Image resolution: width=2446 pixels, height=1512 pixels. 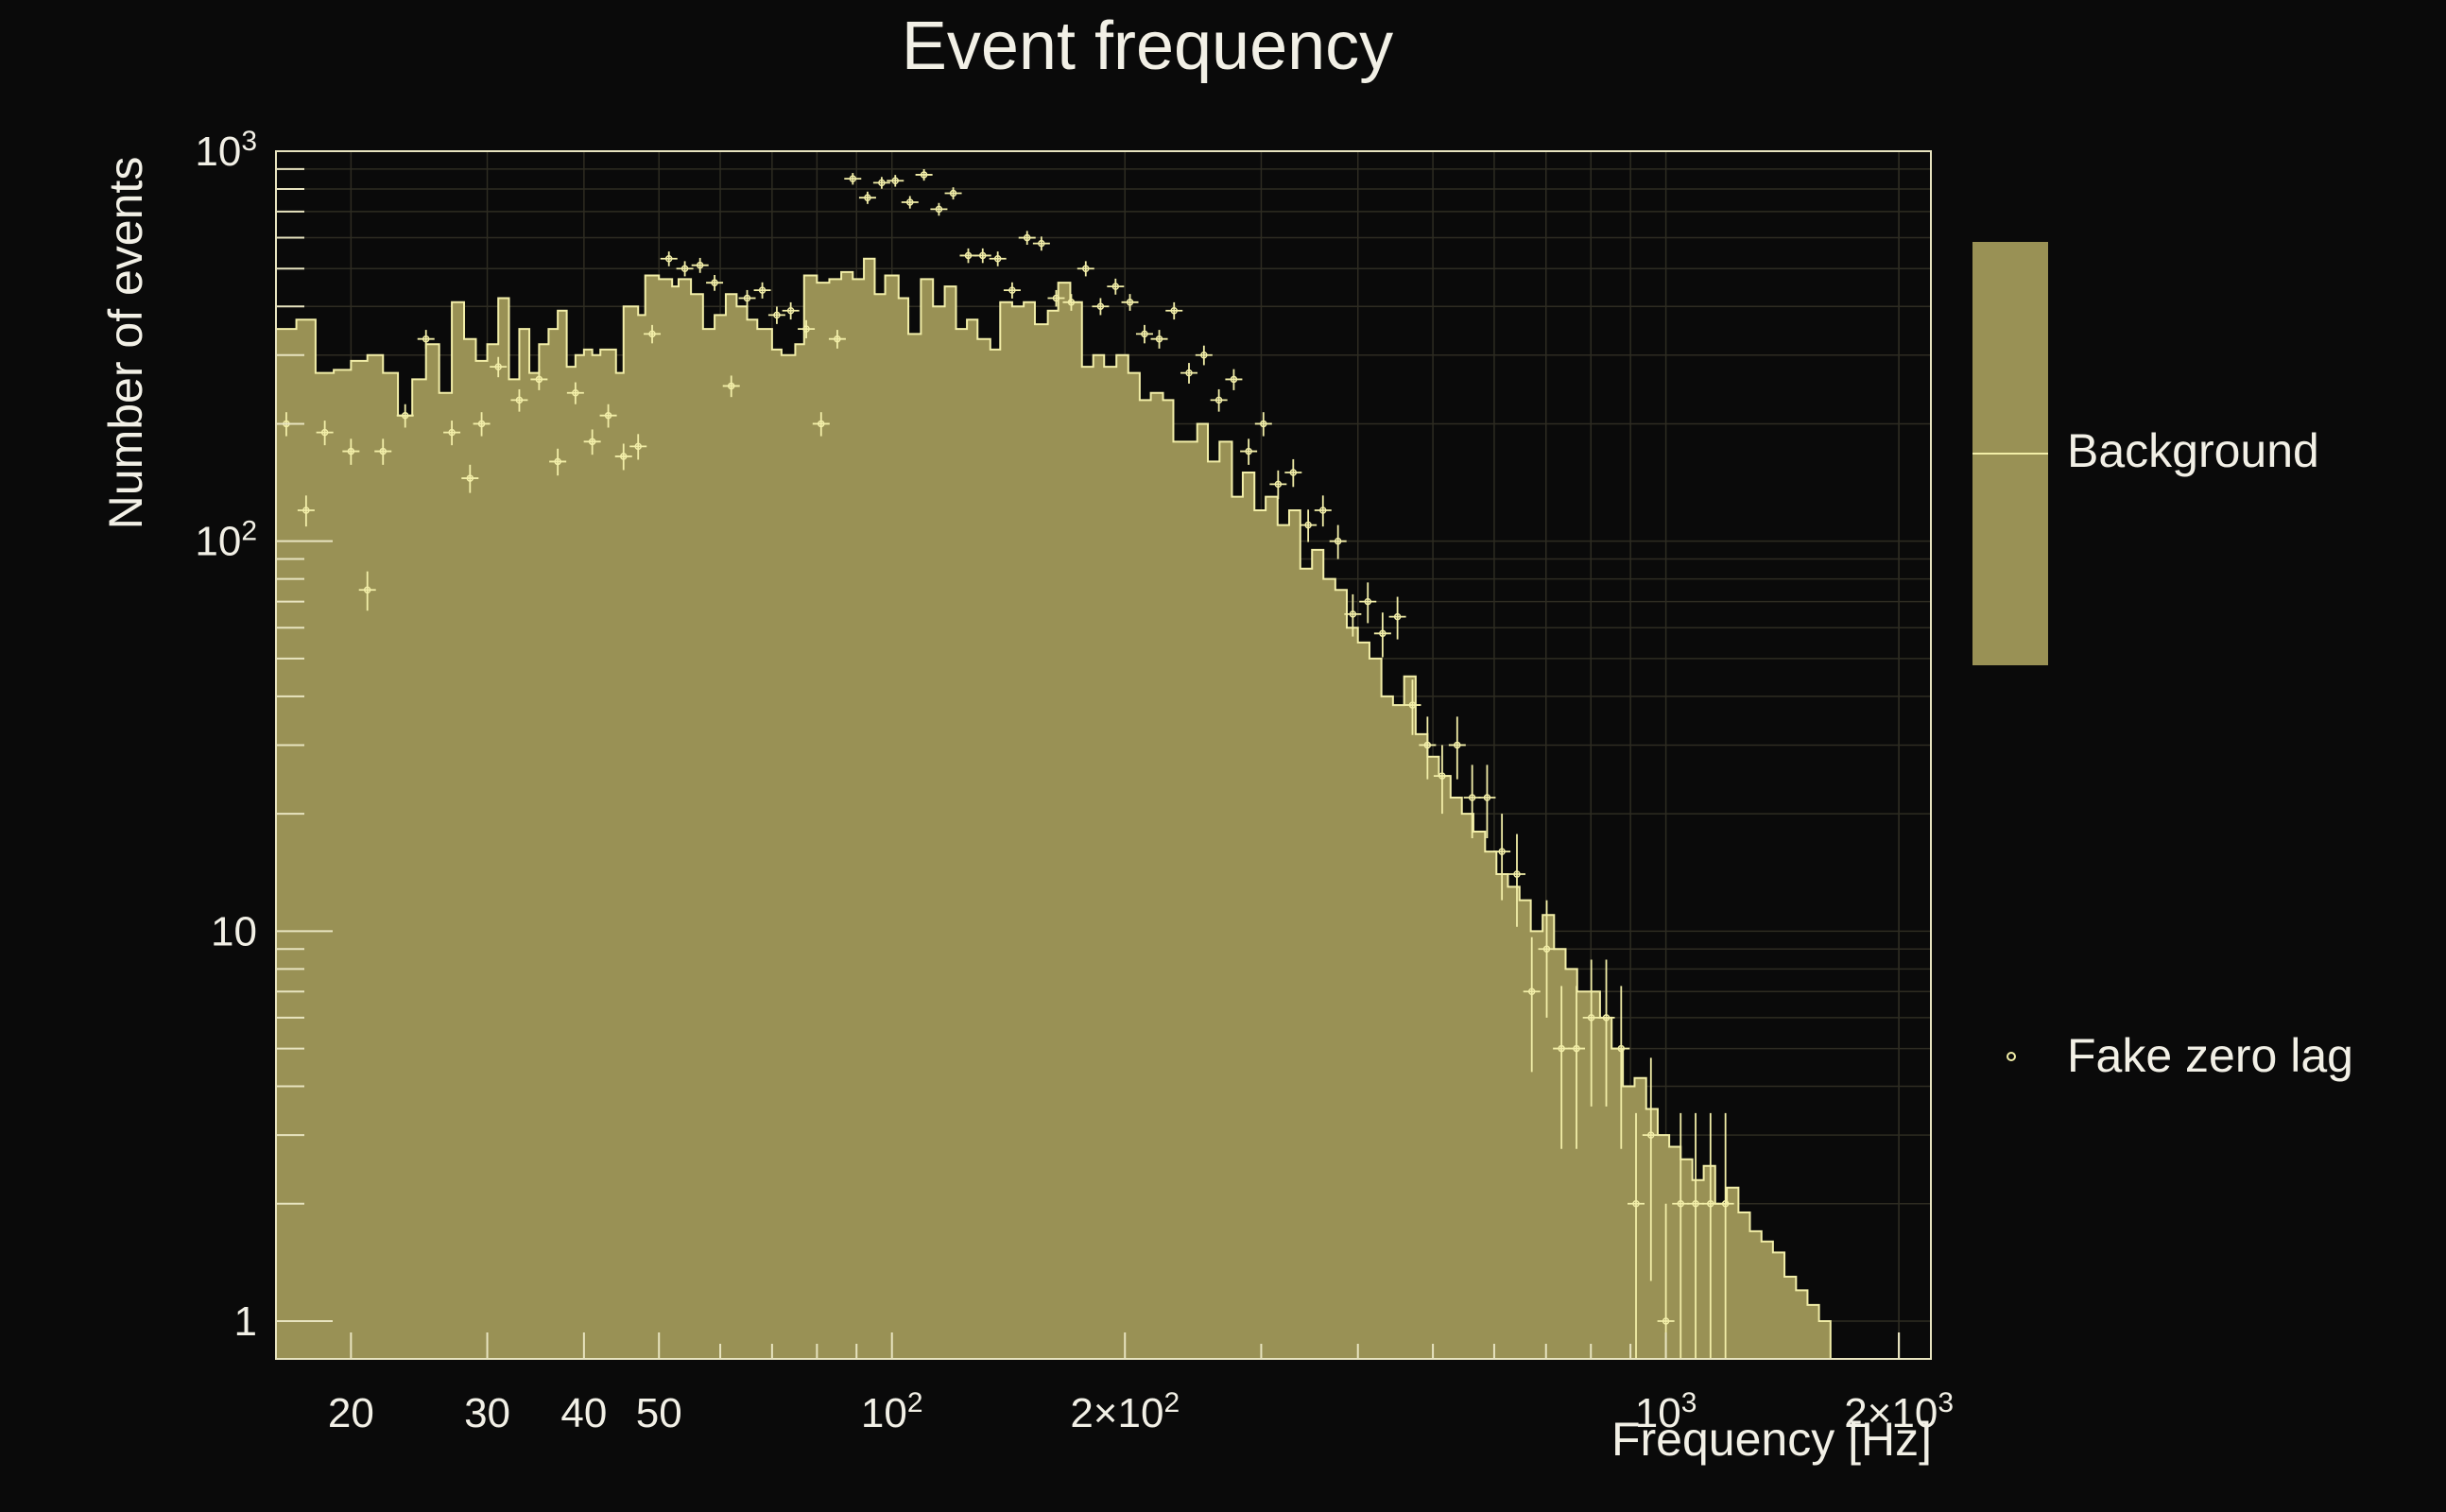 I want to click on legend: Background Fake zero lag, so click(x=2162, y=662).